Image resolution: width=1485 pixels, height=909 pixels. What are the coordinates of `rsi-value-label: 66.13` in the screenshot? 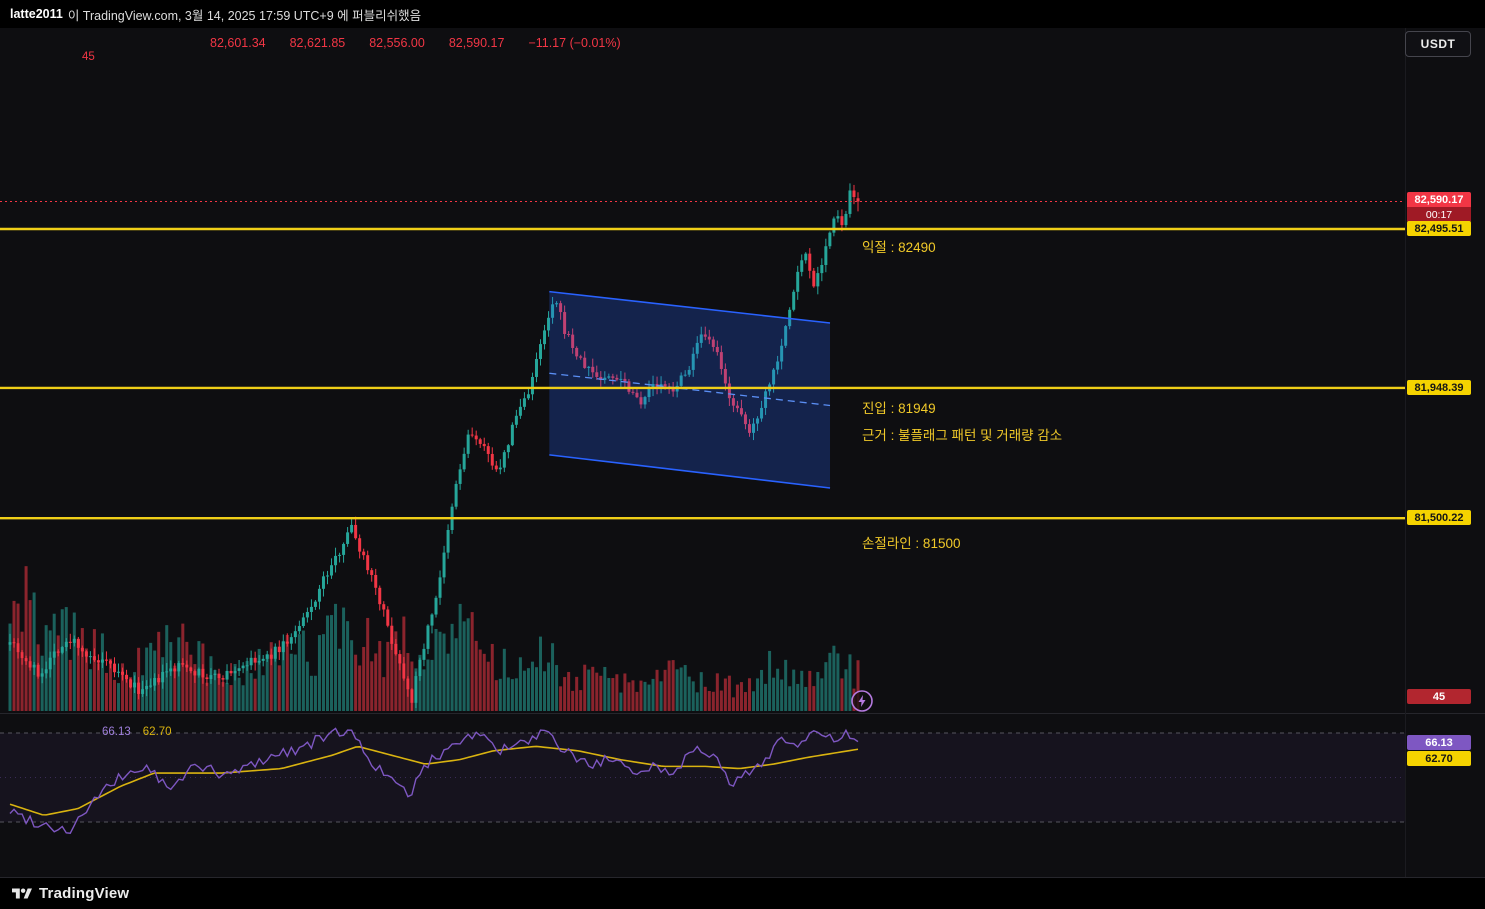 It's located at (1439, 742).